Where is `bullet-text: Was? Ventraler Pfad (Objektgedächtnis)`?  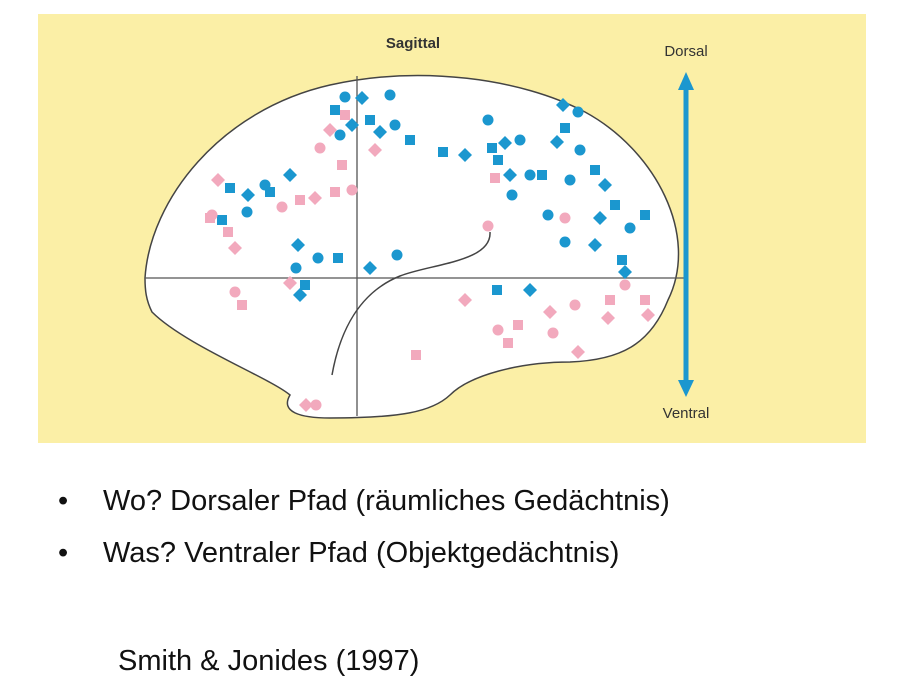
bullet-text: Was? Ventraler Pfad (Objektgedächtnis) is located at coordinates (361, 553).